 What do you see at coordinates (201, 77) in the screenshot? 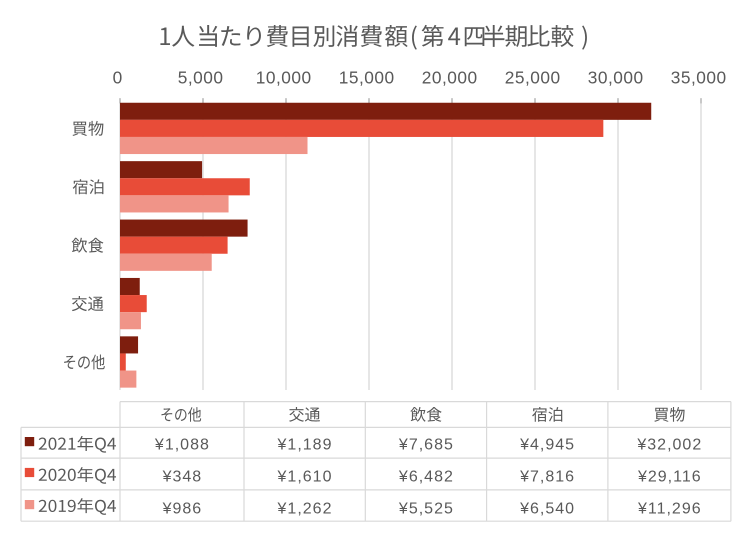
I see `svg-text: 5,000` at bounding box center [201, 77].